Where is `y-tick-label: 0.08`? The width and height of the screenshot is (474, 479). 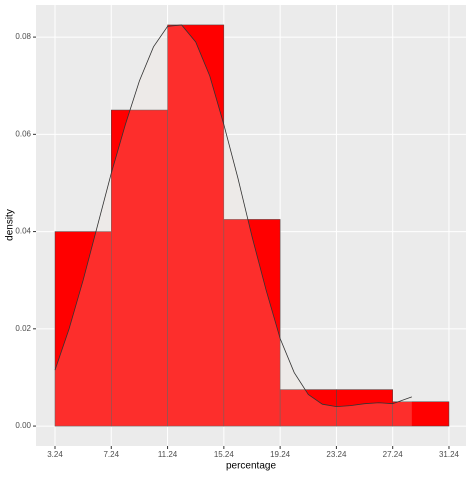 y-tick-label: 0.08 is located at coordinates (23, 36).